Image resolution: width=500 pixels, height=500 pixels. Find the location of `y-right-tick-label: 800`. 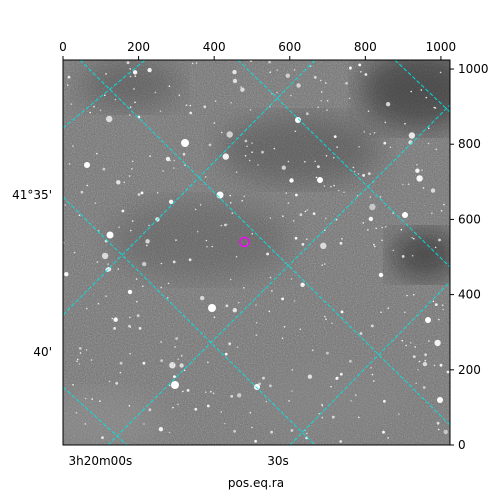

y-right-tick-label: 800 is located at coordinates (469, 144).